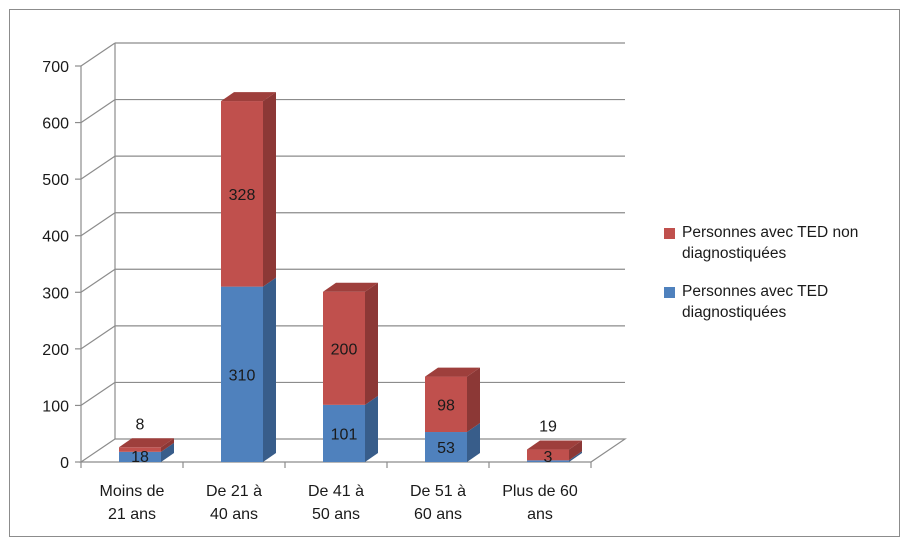 Image resolution: width=906 pixels, height=540 pixels. What do you see at coordinates (548, 427) in the screenshot?
I see `data-label: 19` at bounding box center [548, 427].